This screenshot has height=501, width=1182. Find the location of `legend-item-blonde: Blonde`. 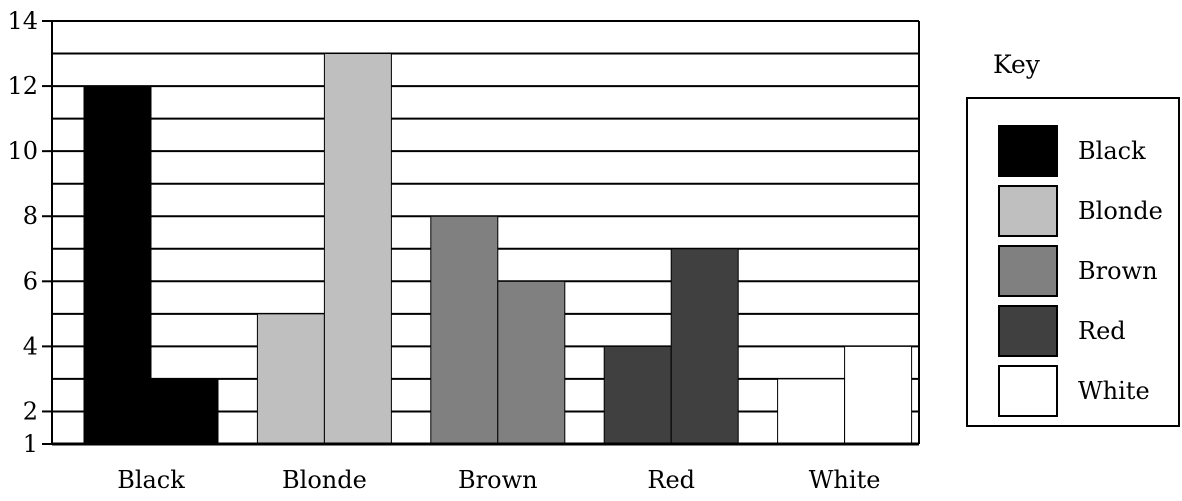

legend-item-blonde: Blonde is located at coordinates (1088, 212).